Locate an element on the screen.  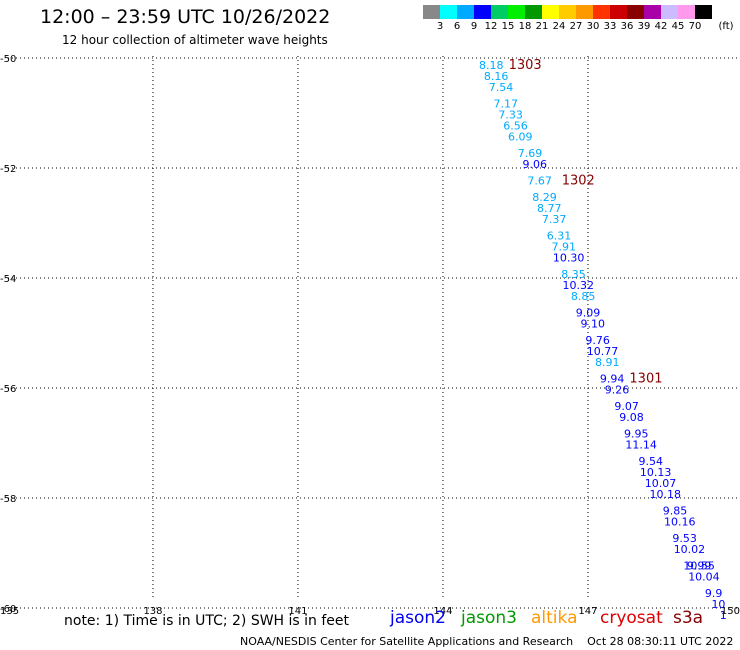
legend-tick-label: 36 is located at coordinates (627, 26).